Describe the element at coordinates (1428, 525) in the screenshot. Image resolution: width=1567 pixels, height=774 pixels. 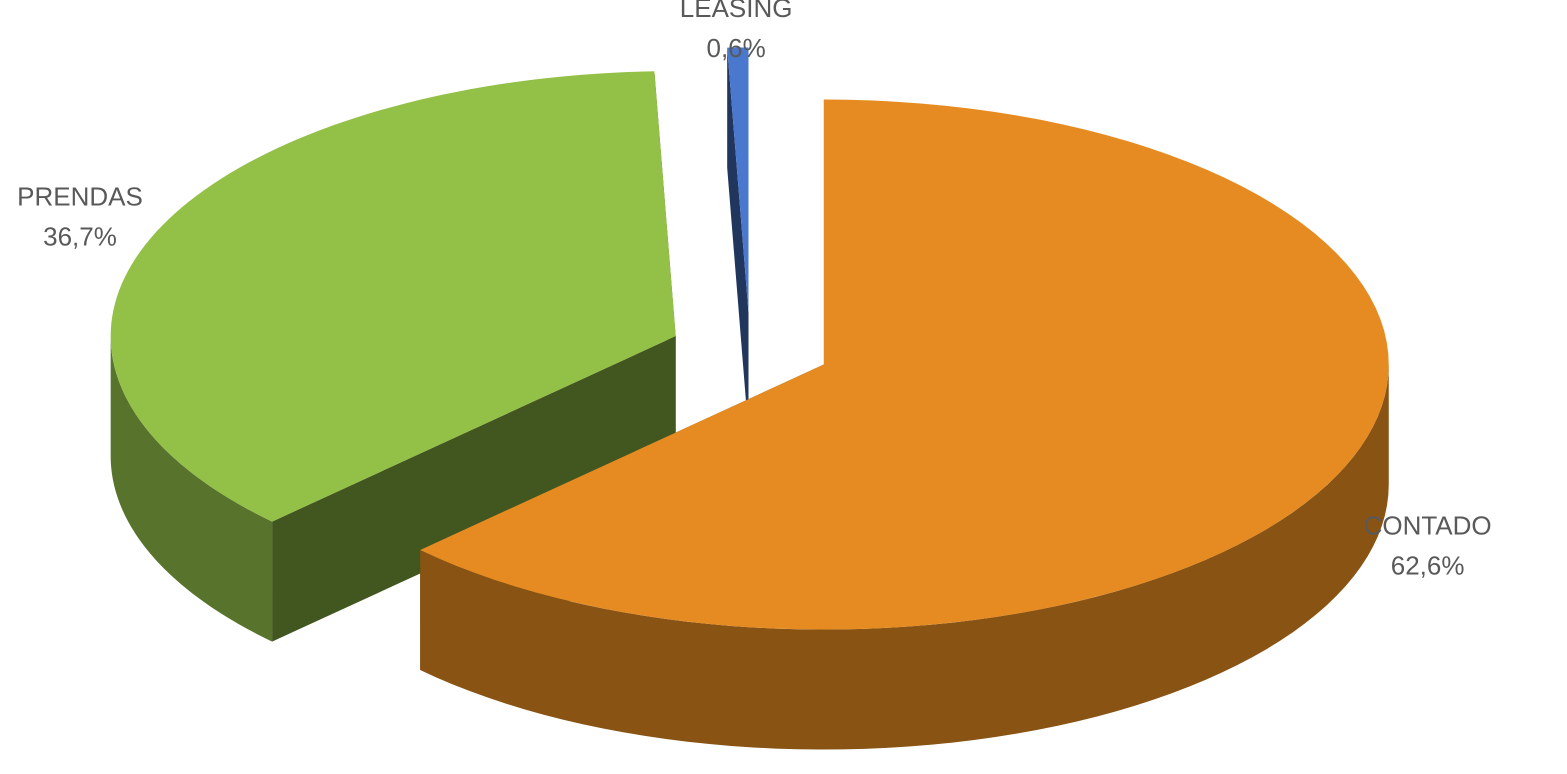
I see `category-label: CONTADO` at that location.